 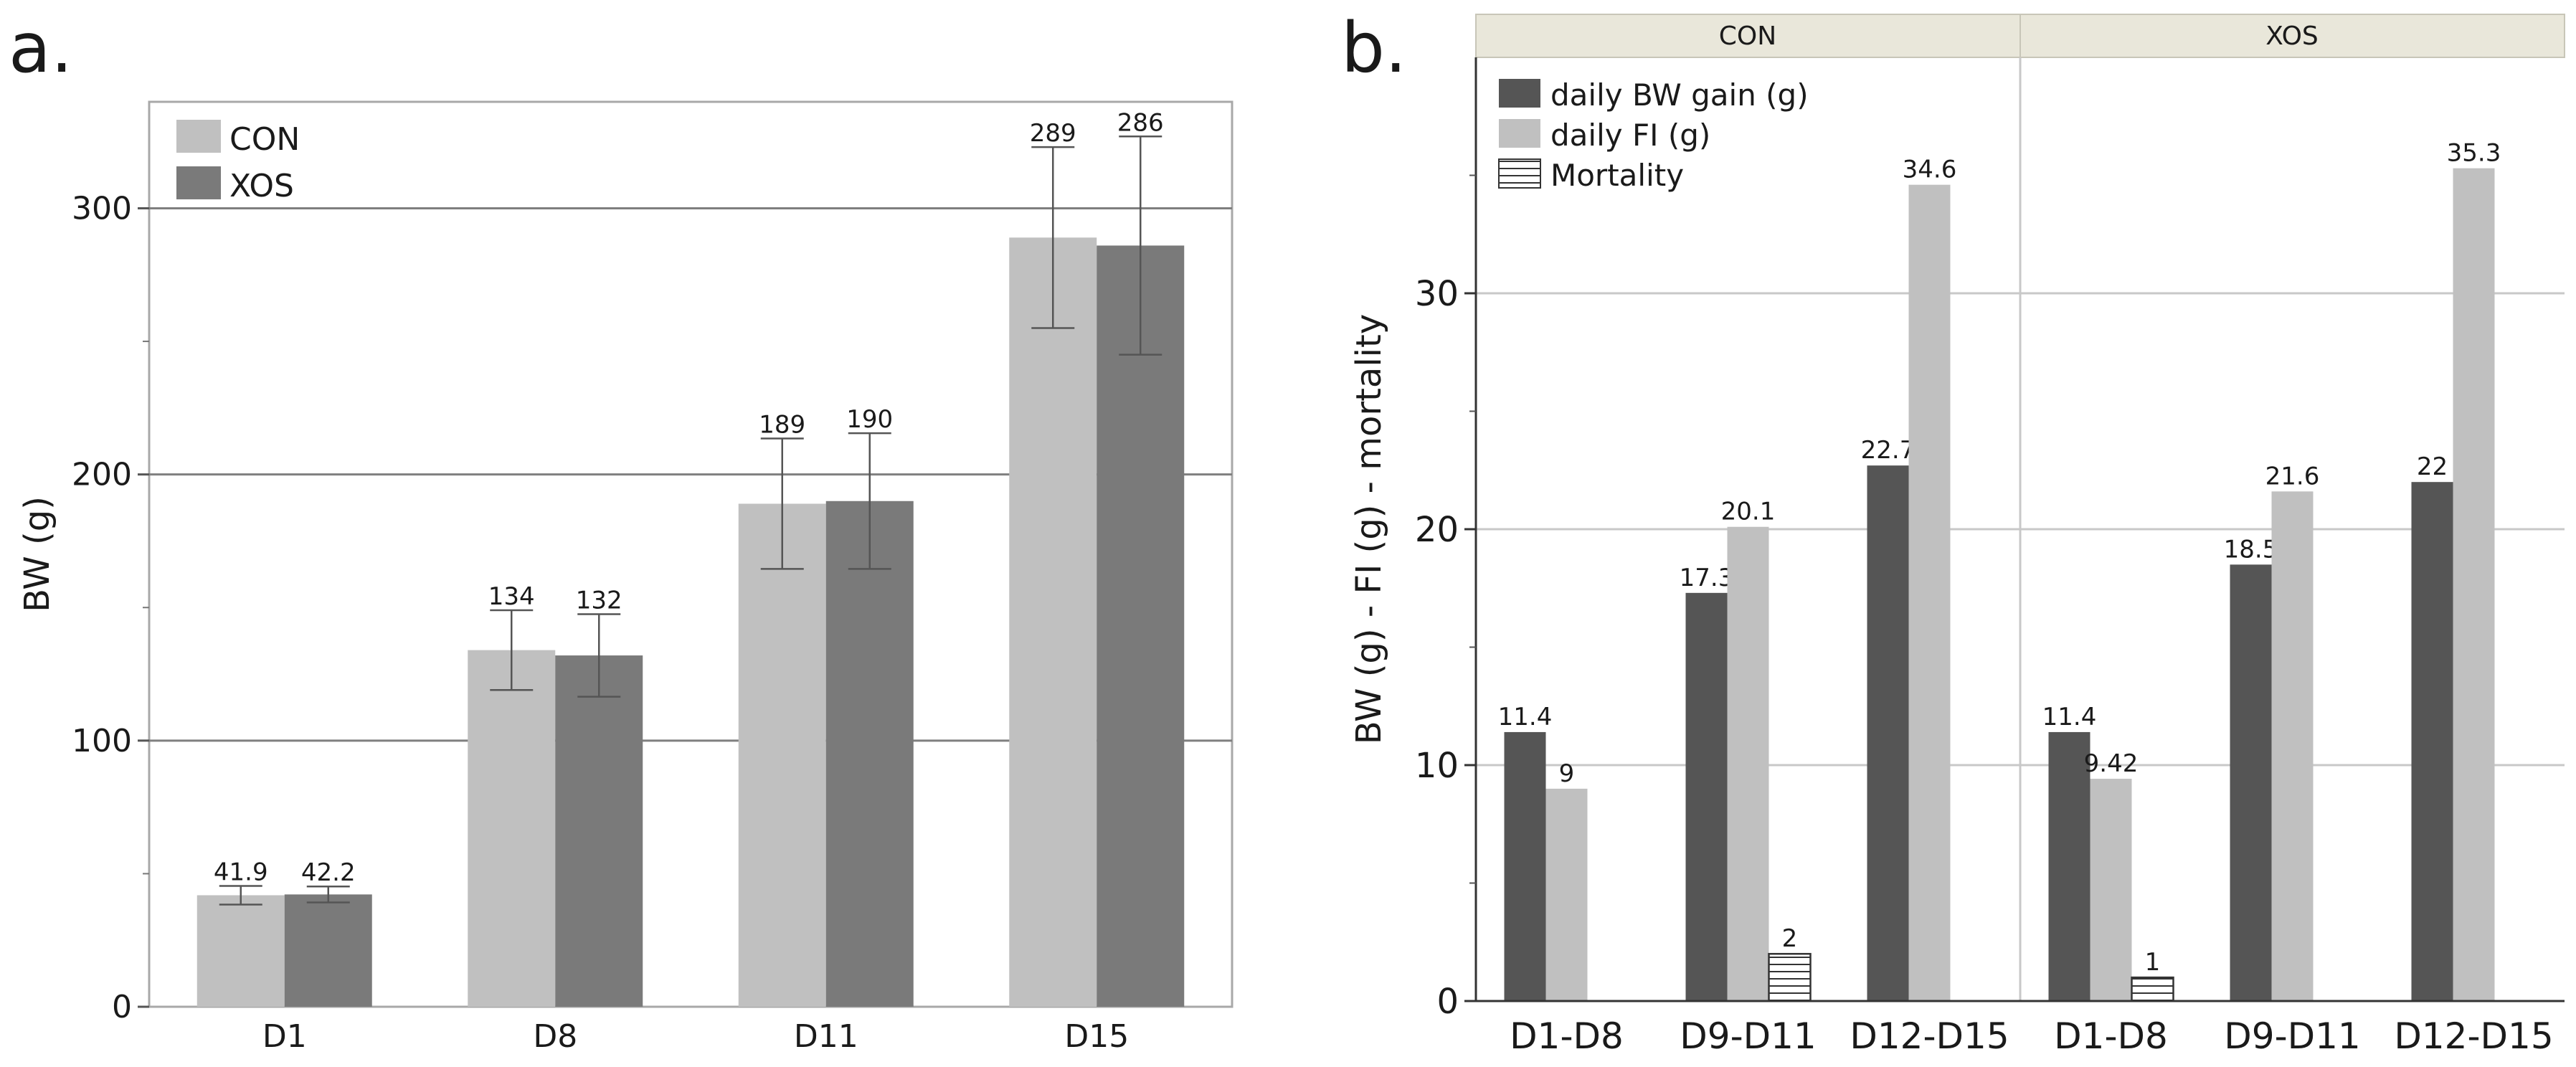 I want to click on data-label-con-d12-d15-daily-bw-gain-g: 22.7, so click(x=1888, y=450).